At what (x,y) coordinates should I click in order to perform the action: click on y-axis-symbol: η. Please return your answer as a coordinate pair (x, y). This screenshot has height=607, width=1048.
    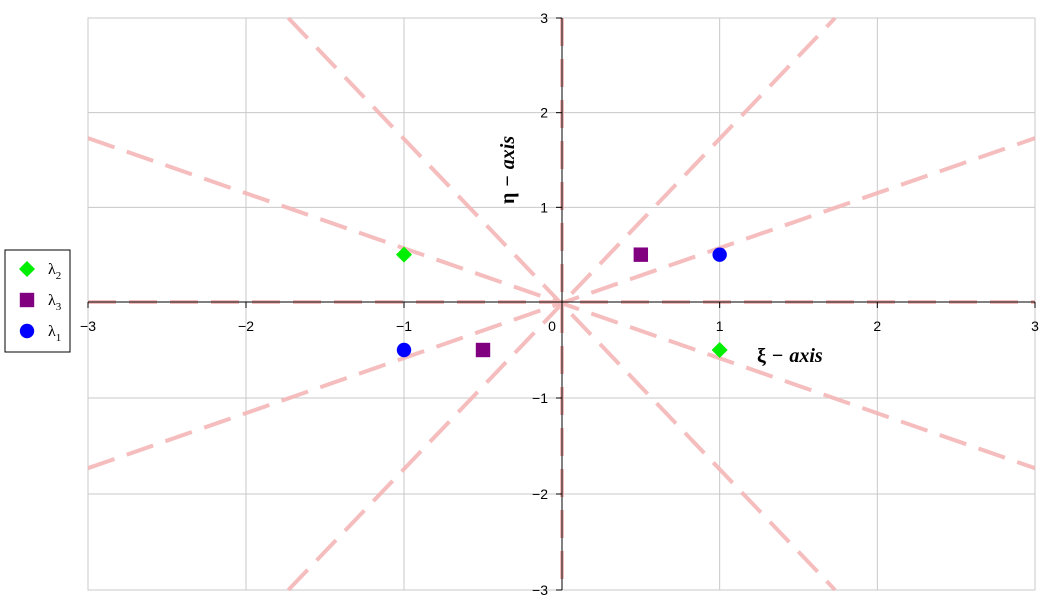
    Looking at the image, I should click on (508, 198).